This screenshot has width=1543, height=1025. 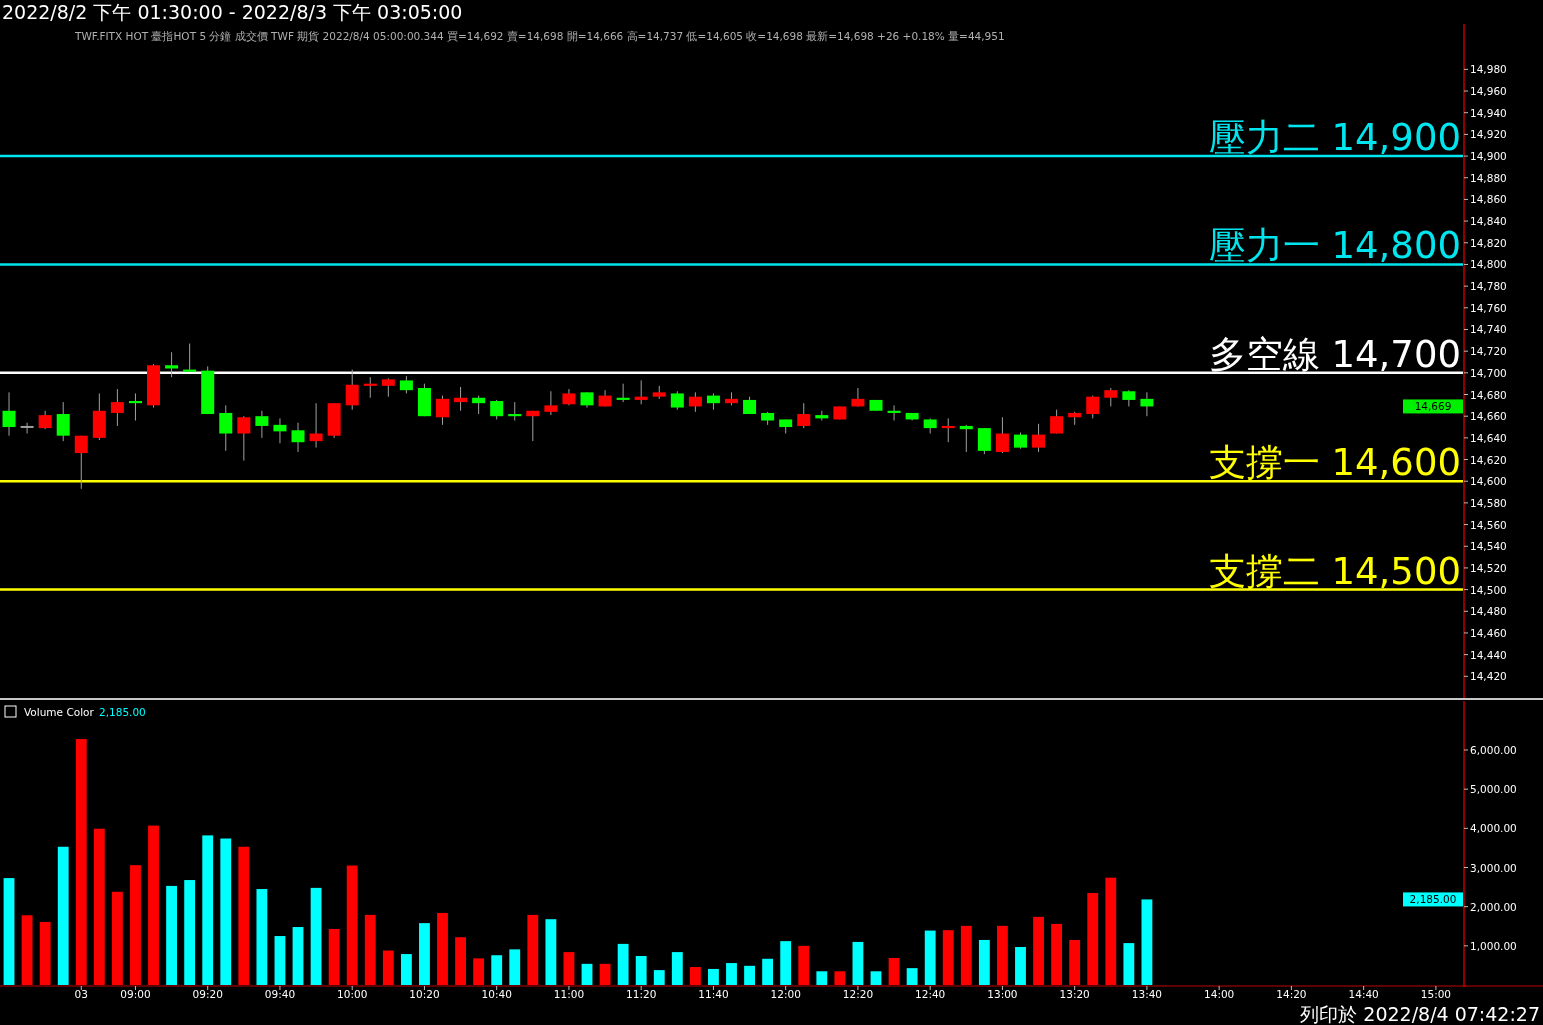 I want to click on y-tick-label: 14,760, so click(x=1488, y=307).